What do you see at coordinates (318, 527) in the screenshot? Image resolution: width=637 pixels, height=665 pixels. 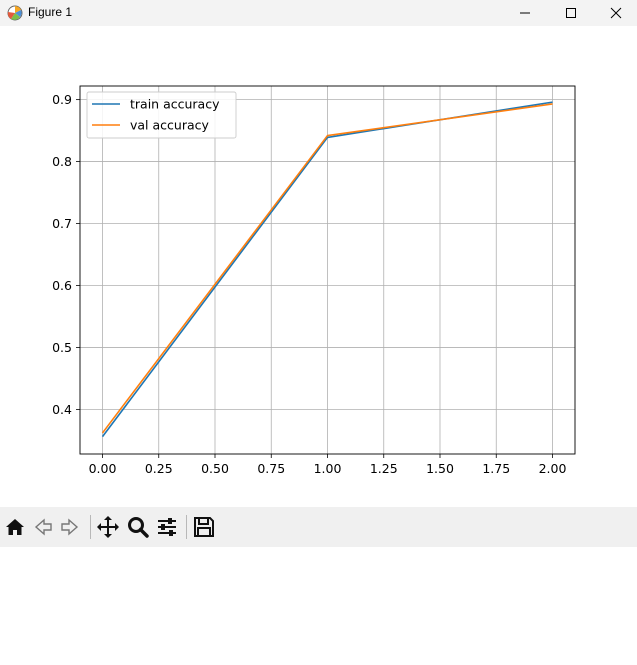 I see `navigation-toolbar` at bounding box center [318, 527].